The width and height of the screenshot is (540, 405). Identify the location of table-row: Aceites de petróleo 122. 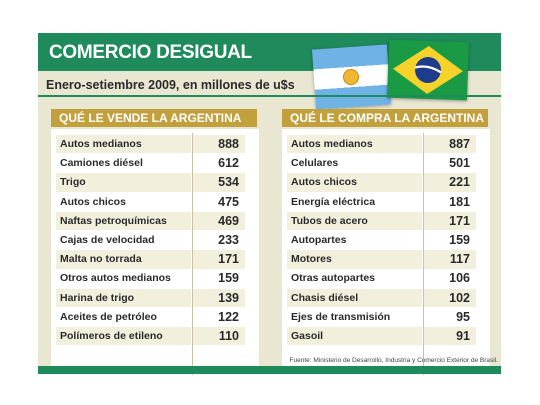
(155, 317).